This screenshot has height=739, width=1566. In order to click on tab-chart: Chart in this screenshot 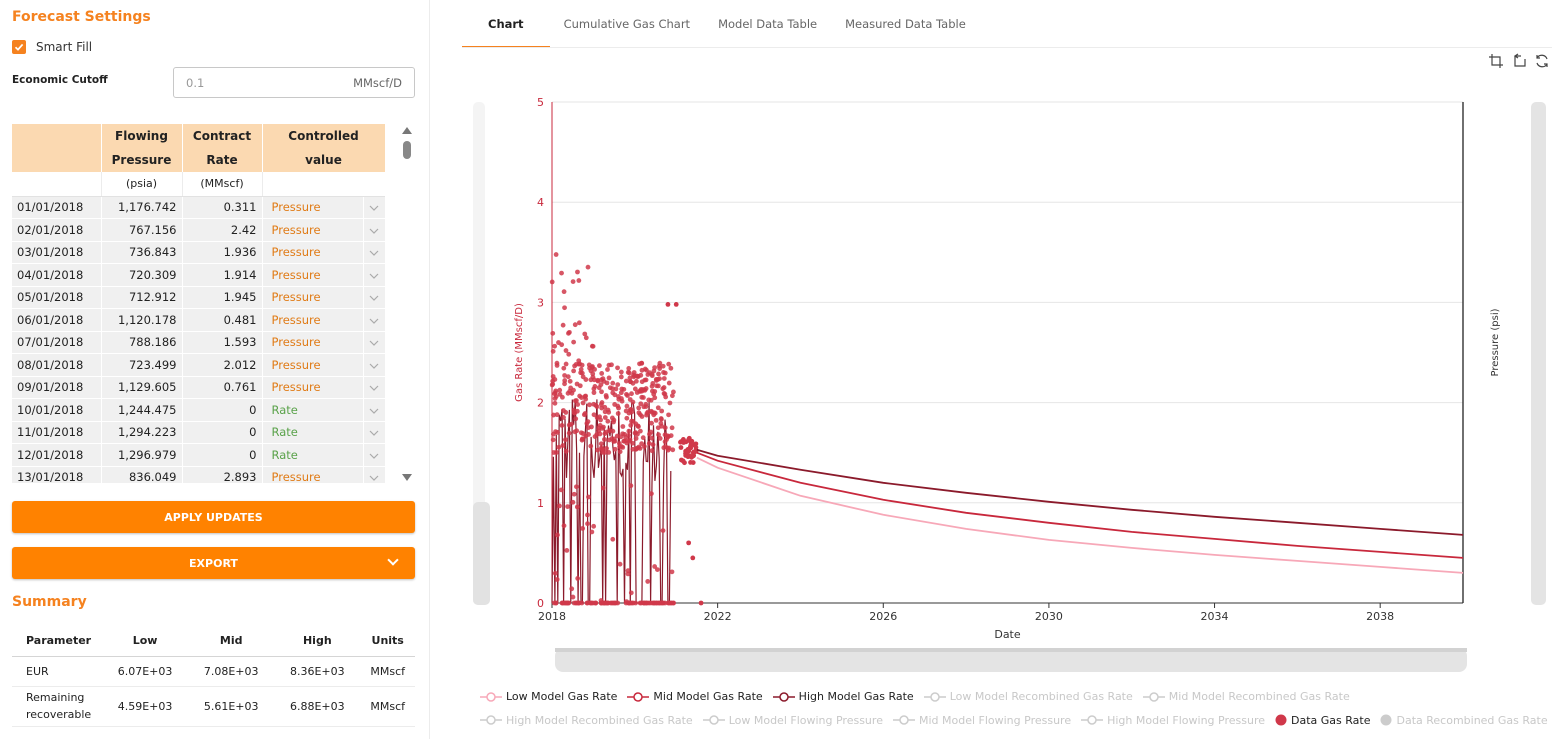, I will do `click(506, 24)`.